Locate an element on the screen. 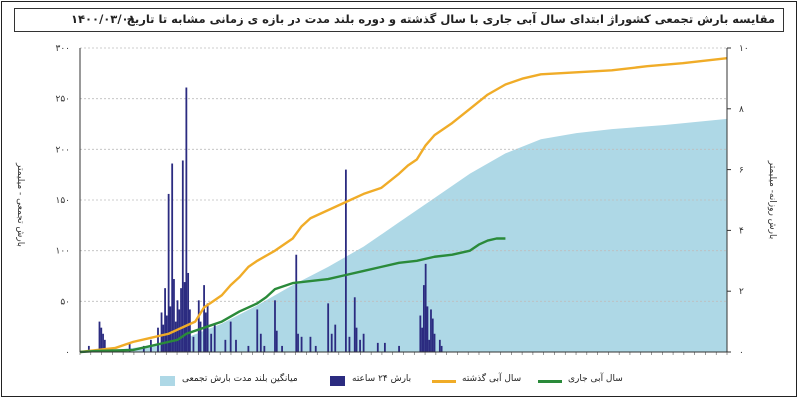  legend-swatch-last-year is located at coordinates (444, 381).